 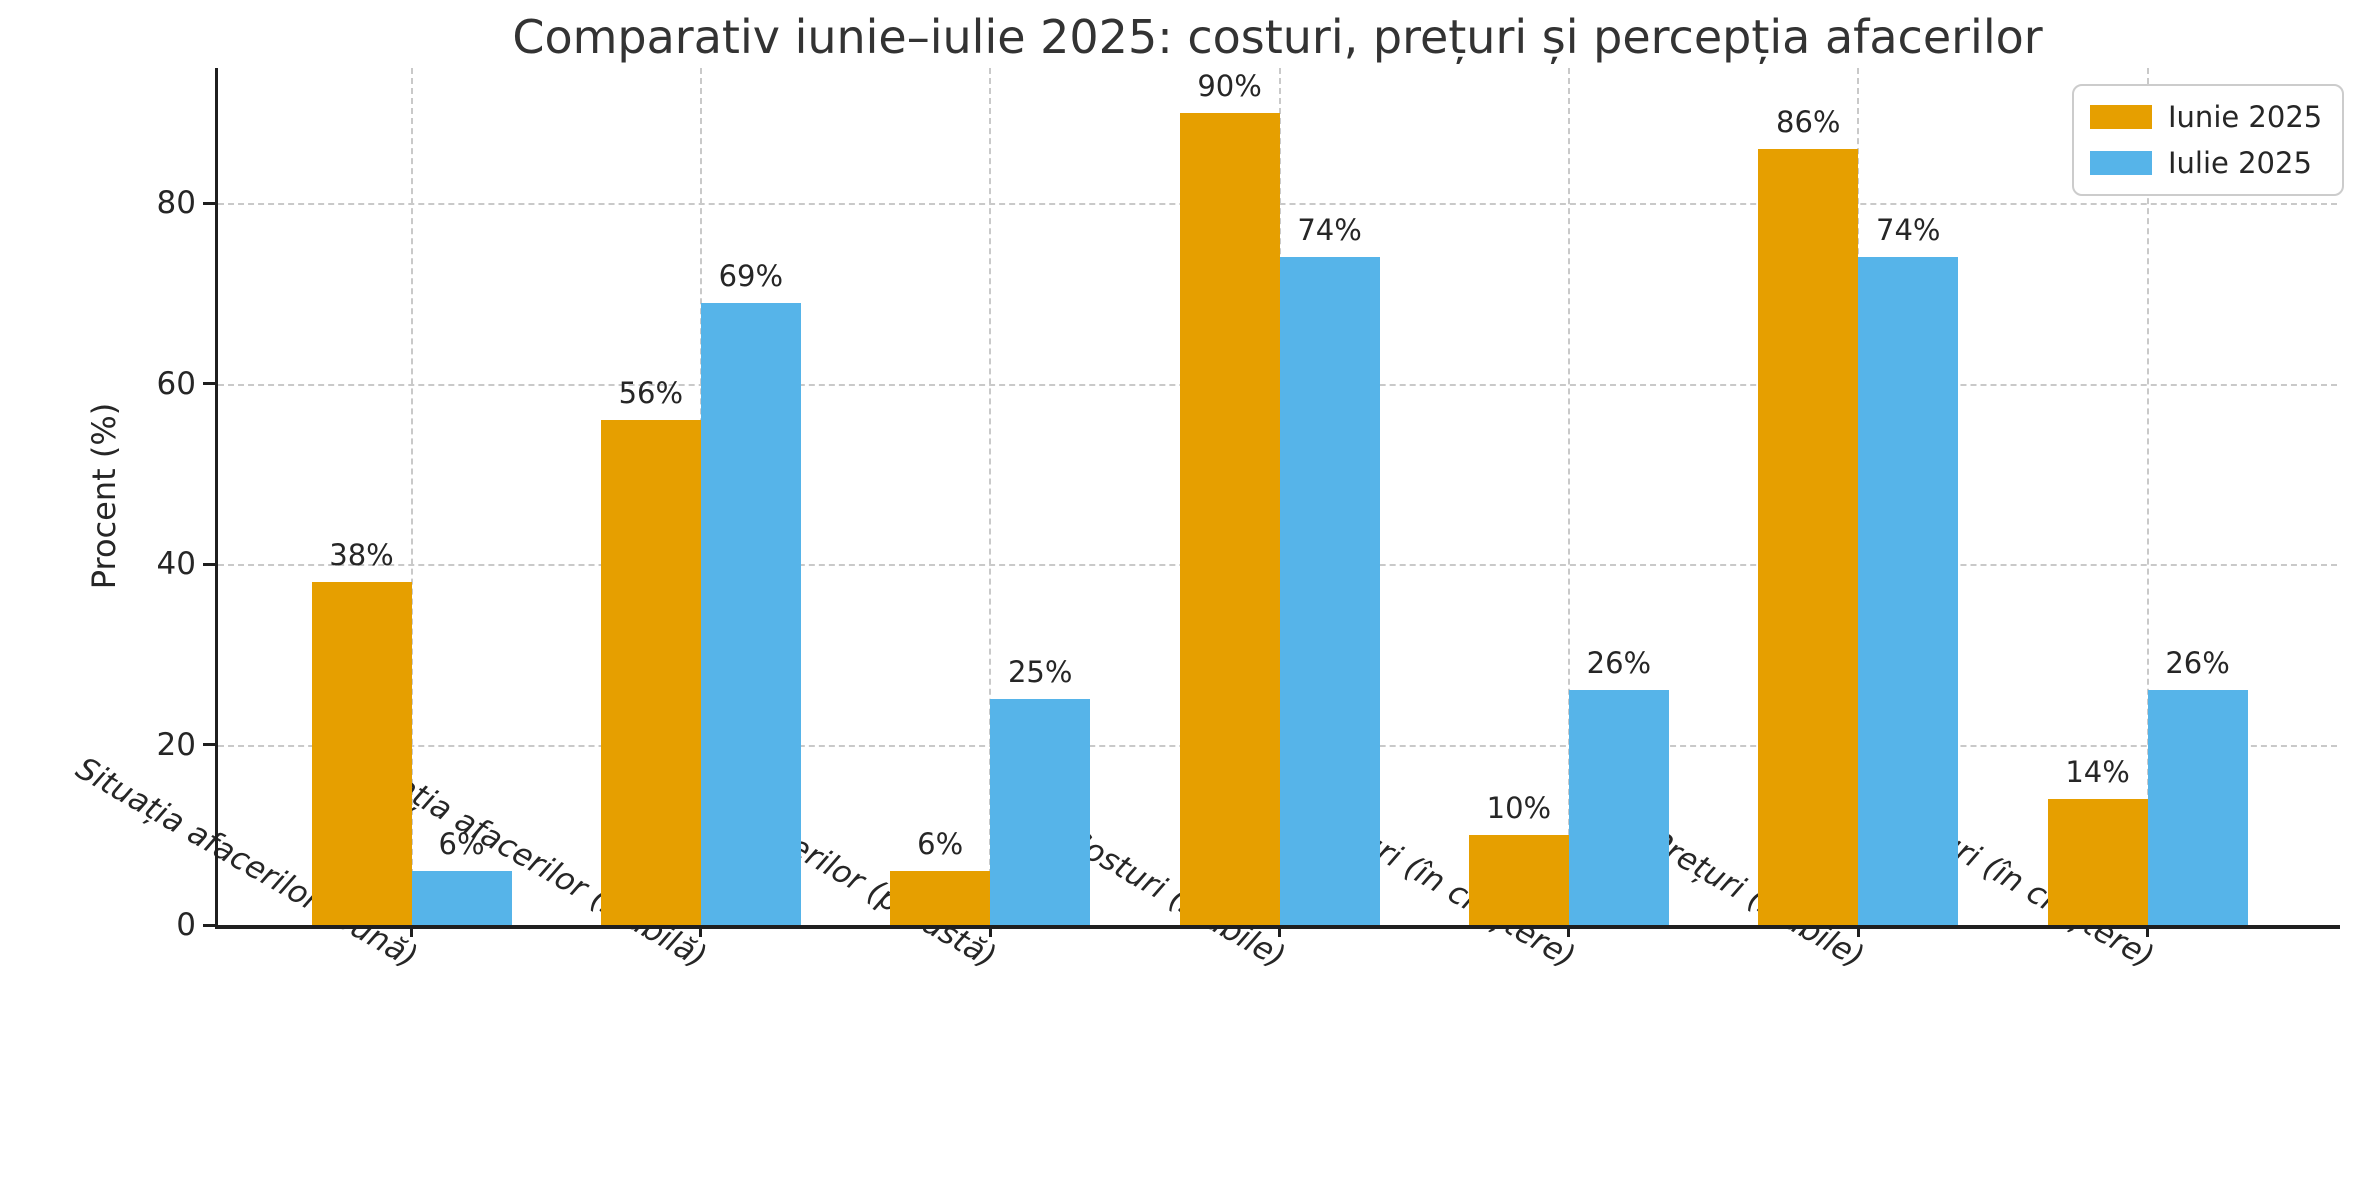 I want to click on legend-item-iulie: Iulie 2025, so click(x=2206, y=163).